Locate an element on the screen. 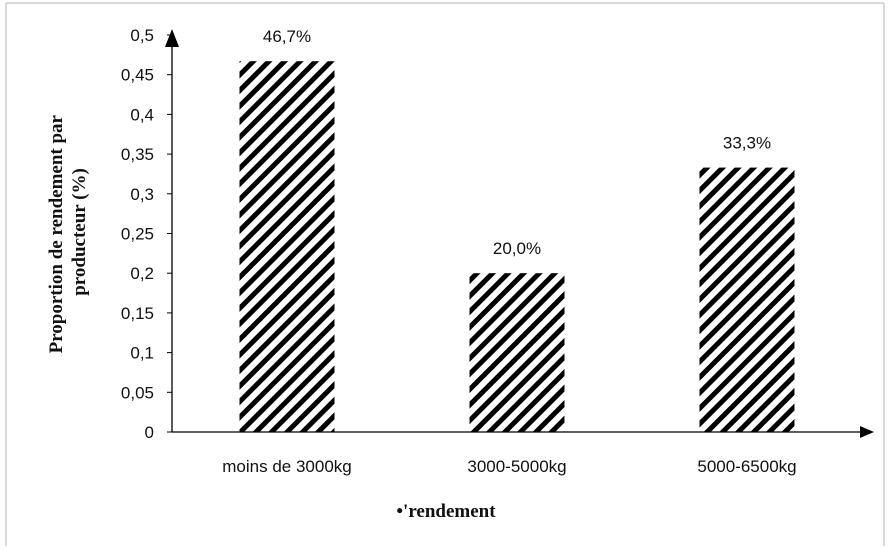 This screenshot has height=549, width=888. y-tick-label: 0,25 is located at coordinates (137, 234).